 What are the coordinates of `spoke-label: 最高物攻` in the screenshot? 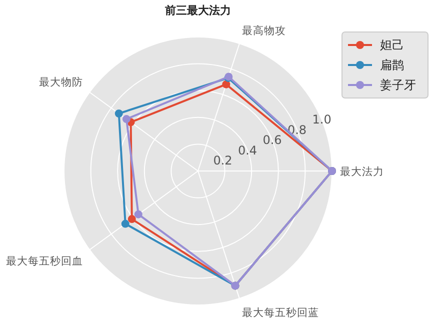 It's located at (264, 30).